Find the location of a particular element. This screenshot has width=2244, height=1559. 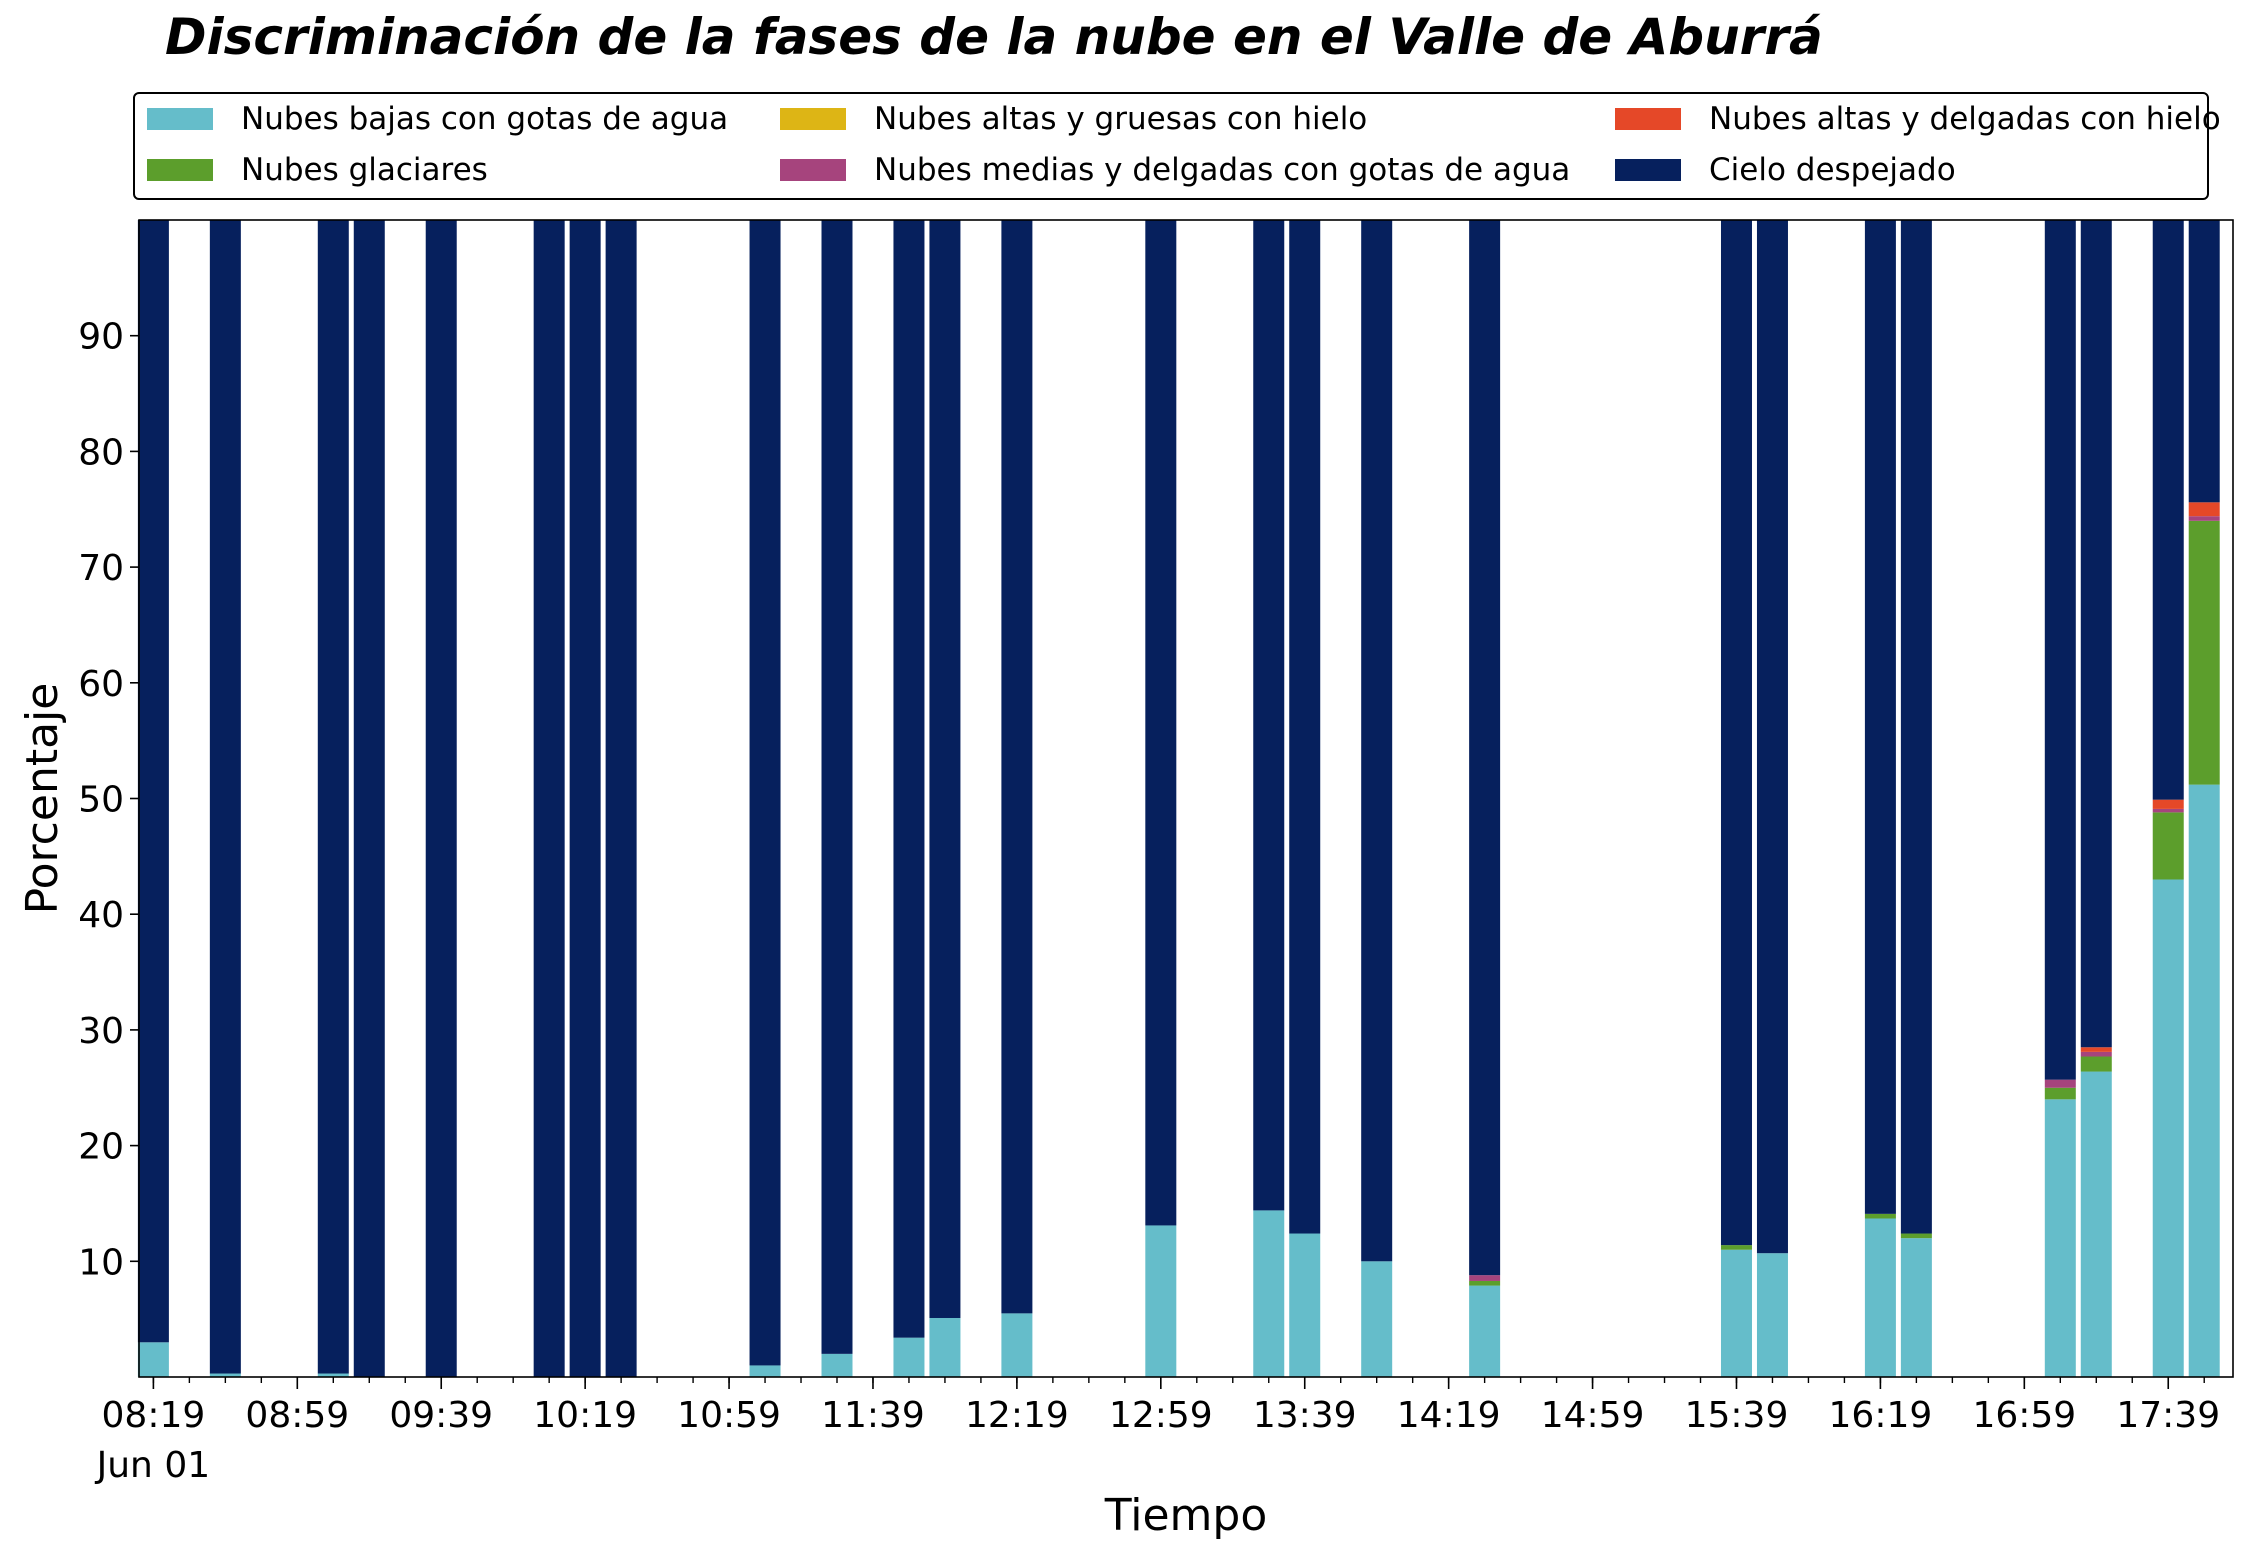

x-tick-label: 17:39 is located at coordinates (2168, 1415).